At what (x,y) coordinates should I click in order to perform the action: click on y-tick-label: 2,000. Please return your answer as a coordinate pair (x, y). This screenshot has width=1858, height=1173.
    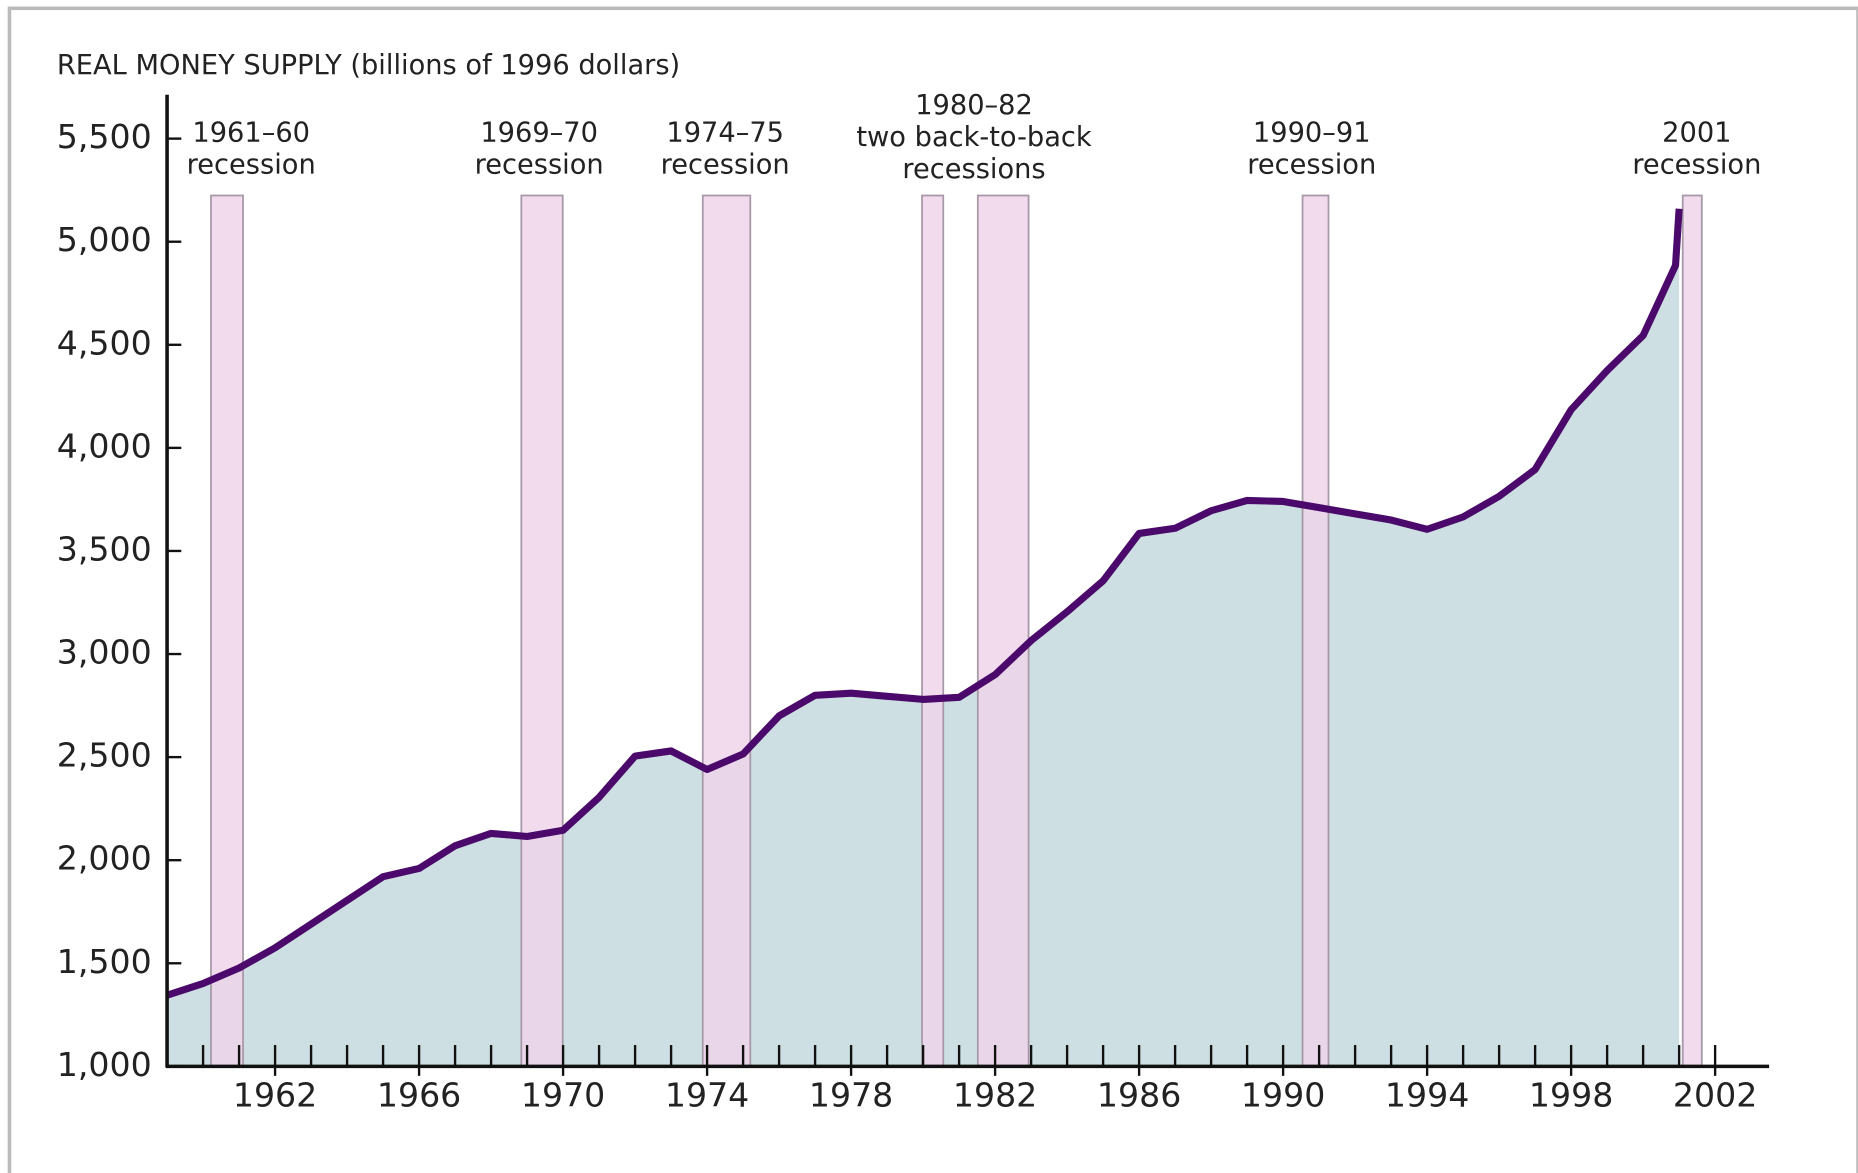
    Looking at the image, I should click on (104, 858).